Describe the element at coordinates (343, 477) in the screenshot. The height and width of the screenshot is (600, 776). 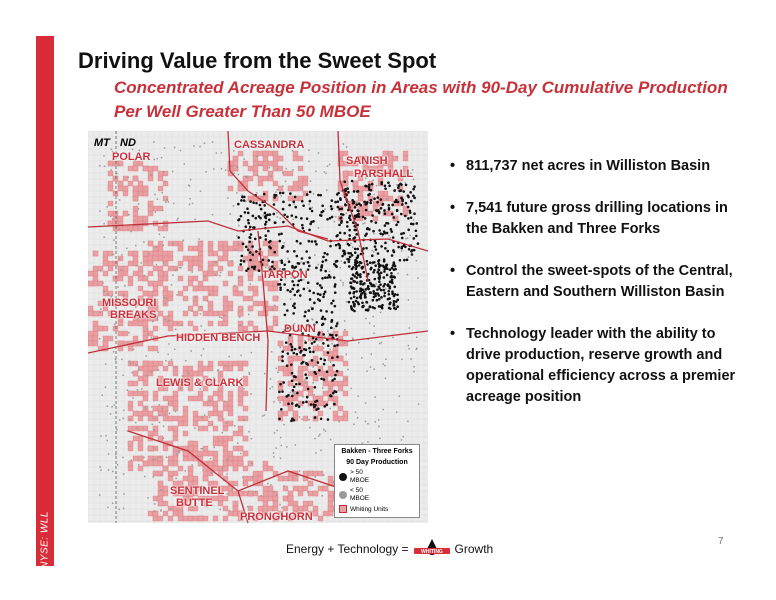
I see `legend-high-dot-icon` at that location.